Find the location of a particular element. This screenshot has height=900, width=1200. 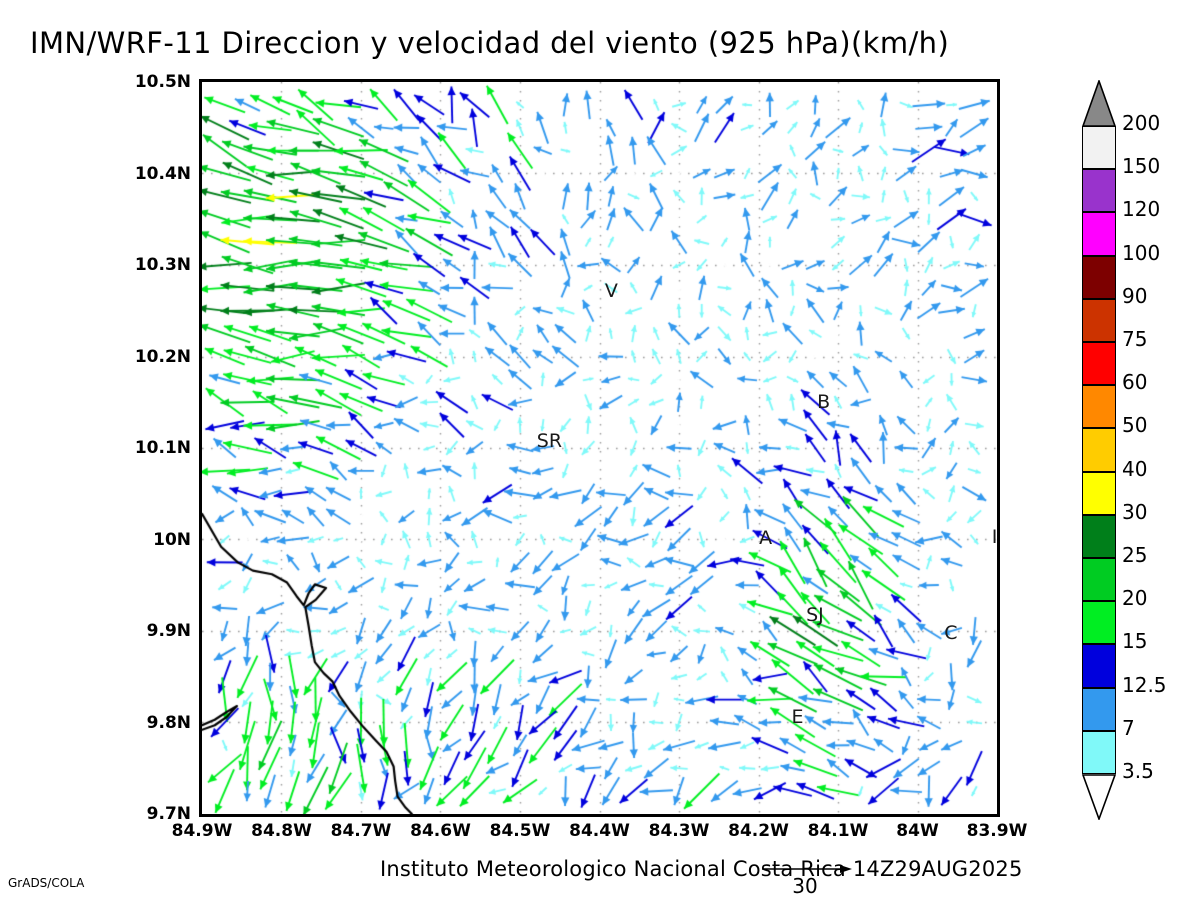

y-axis-tick-label: 9.8N is located at coordinates (168, 722).